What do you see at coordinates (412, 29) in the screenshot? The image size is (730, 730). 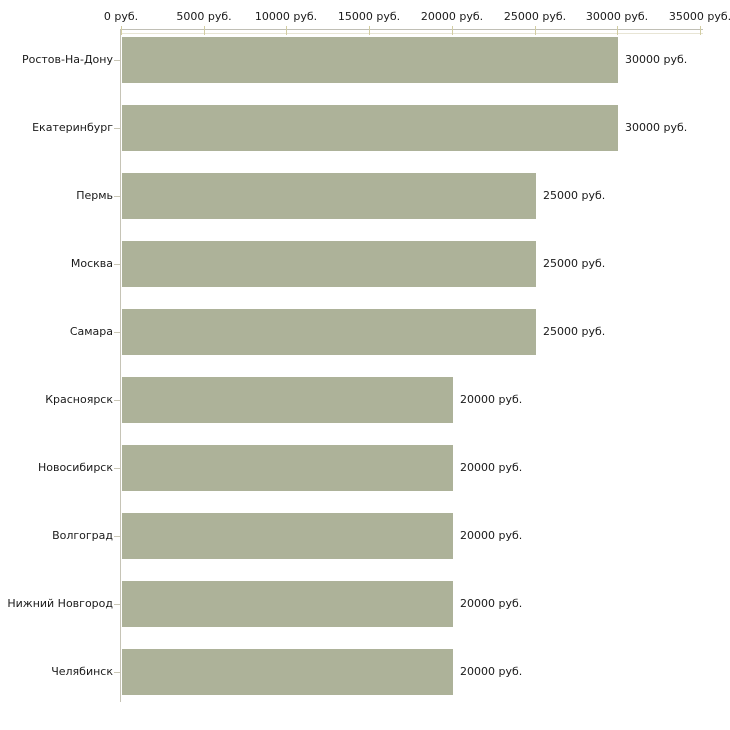 I see `x-axis-line` at bounding box center [412, 29].